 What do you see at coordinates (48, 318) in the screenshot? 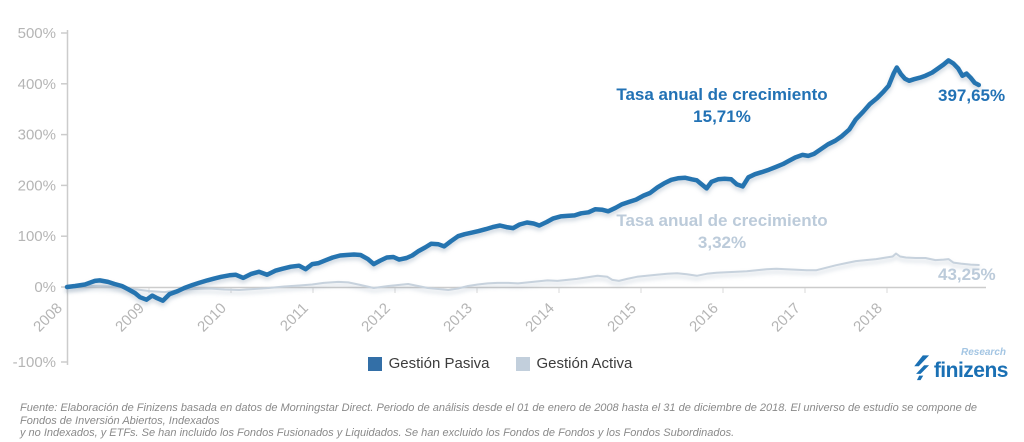
I see `svg-text: 2008` at bounding box center [48, 318].